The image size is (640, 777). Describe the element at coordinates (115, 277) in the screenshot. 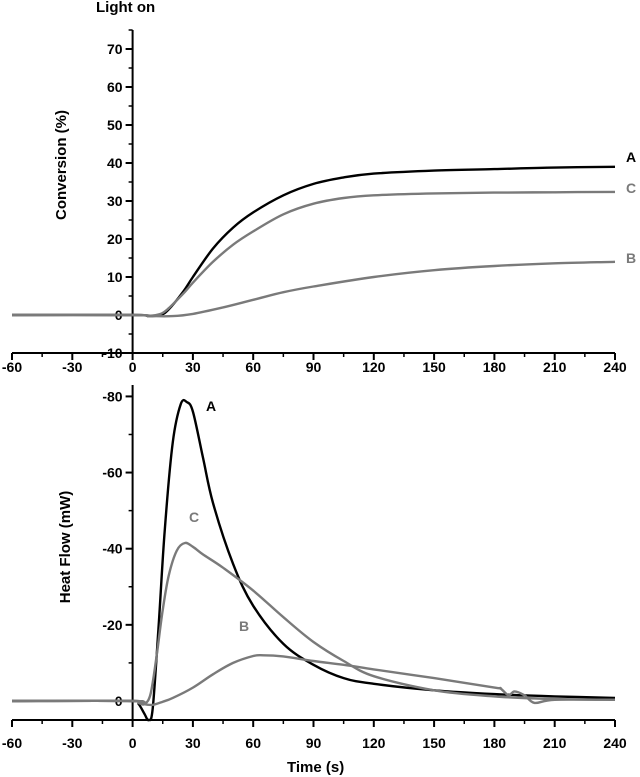

I see `y-tick-label: 10` at that location.